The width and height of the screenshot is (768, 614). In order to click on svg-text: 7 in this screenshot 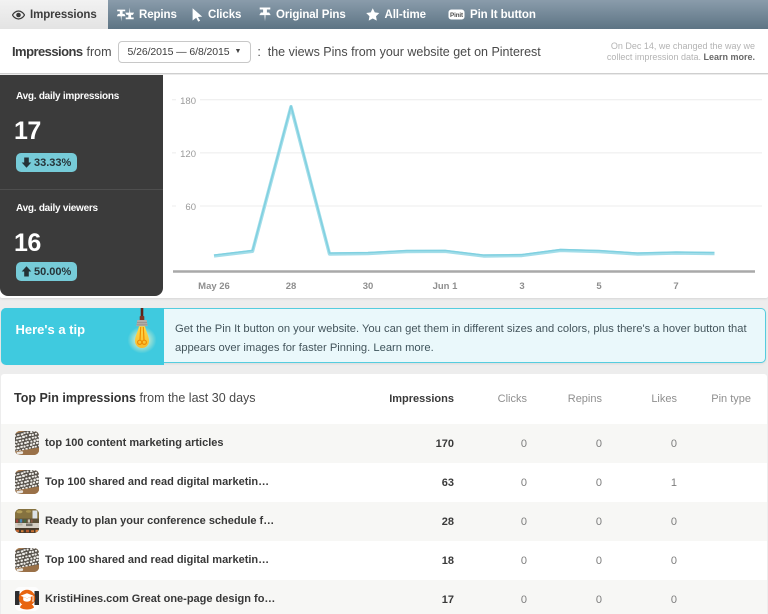, I will do `click(675, 286)`.